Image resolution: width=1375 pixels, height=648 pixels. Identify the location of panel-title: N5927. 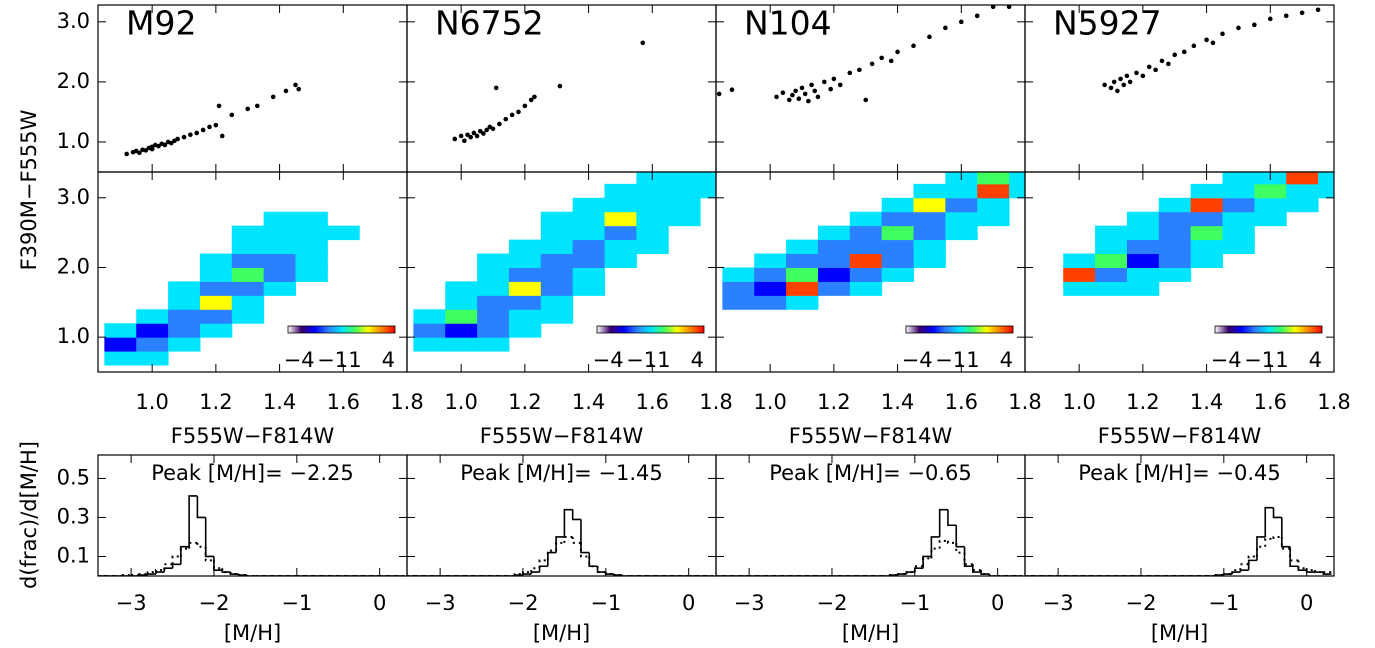
(1107, 23).